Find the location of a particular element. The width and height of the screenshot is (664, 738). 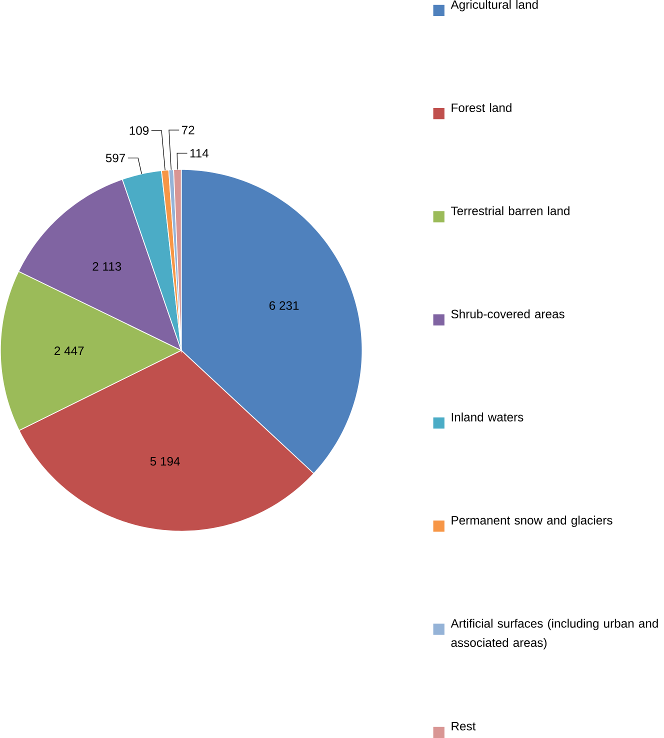

data-label: 2 447 is located at coordinates (69, 350).